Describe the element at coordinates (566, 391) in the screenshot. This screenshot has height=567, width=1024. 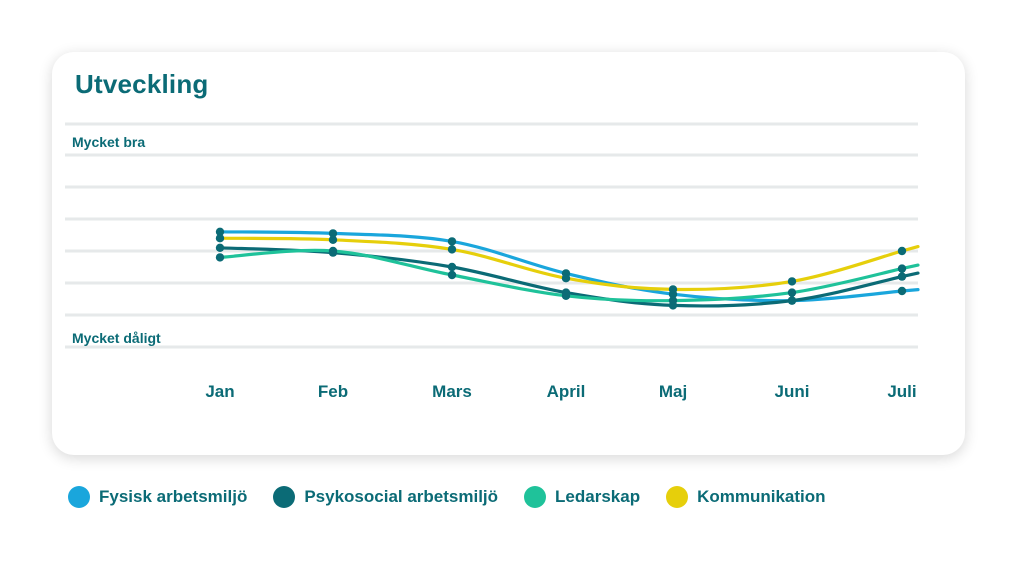
I see `x-tick-label: April` at that location.